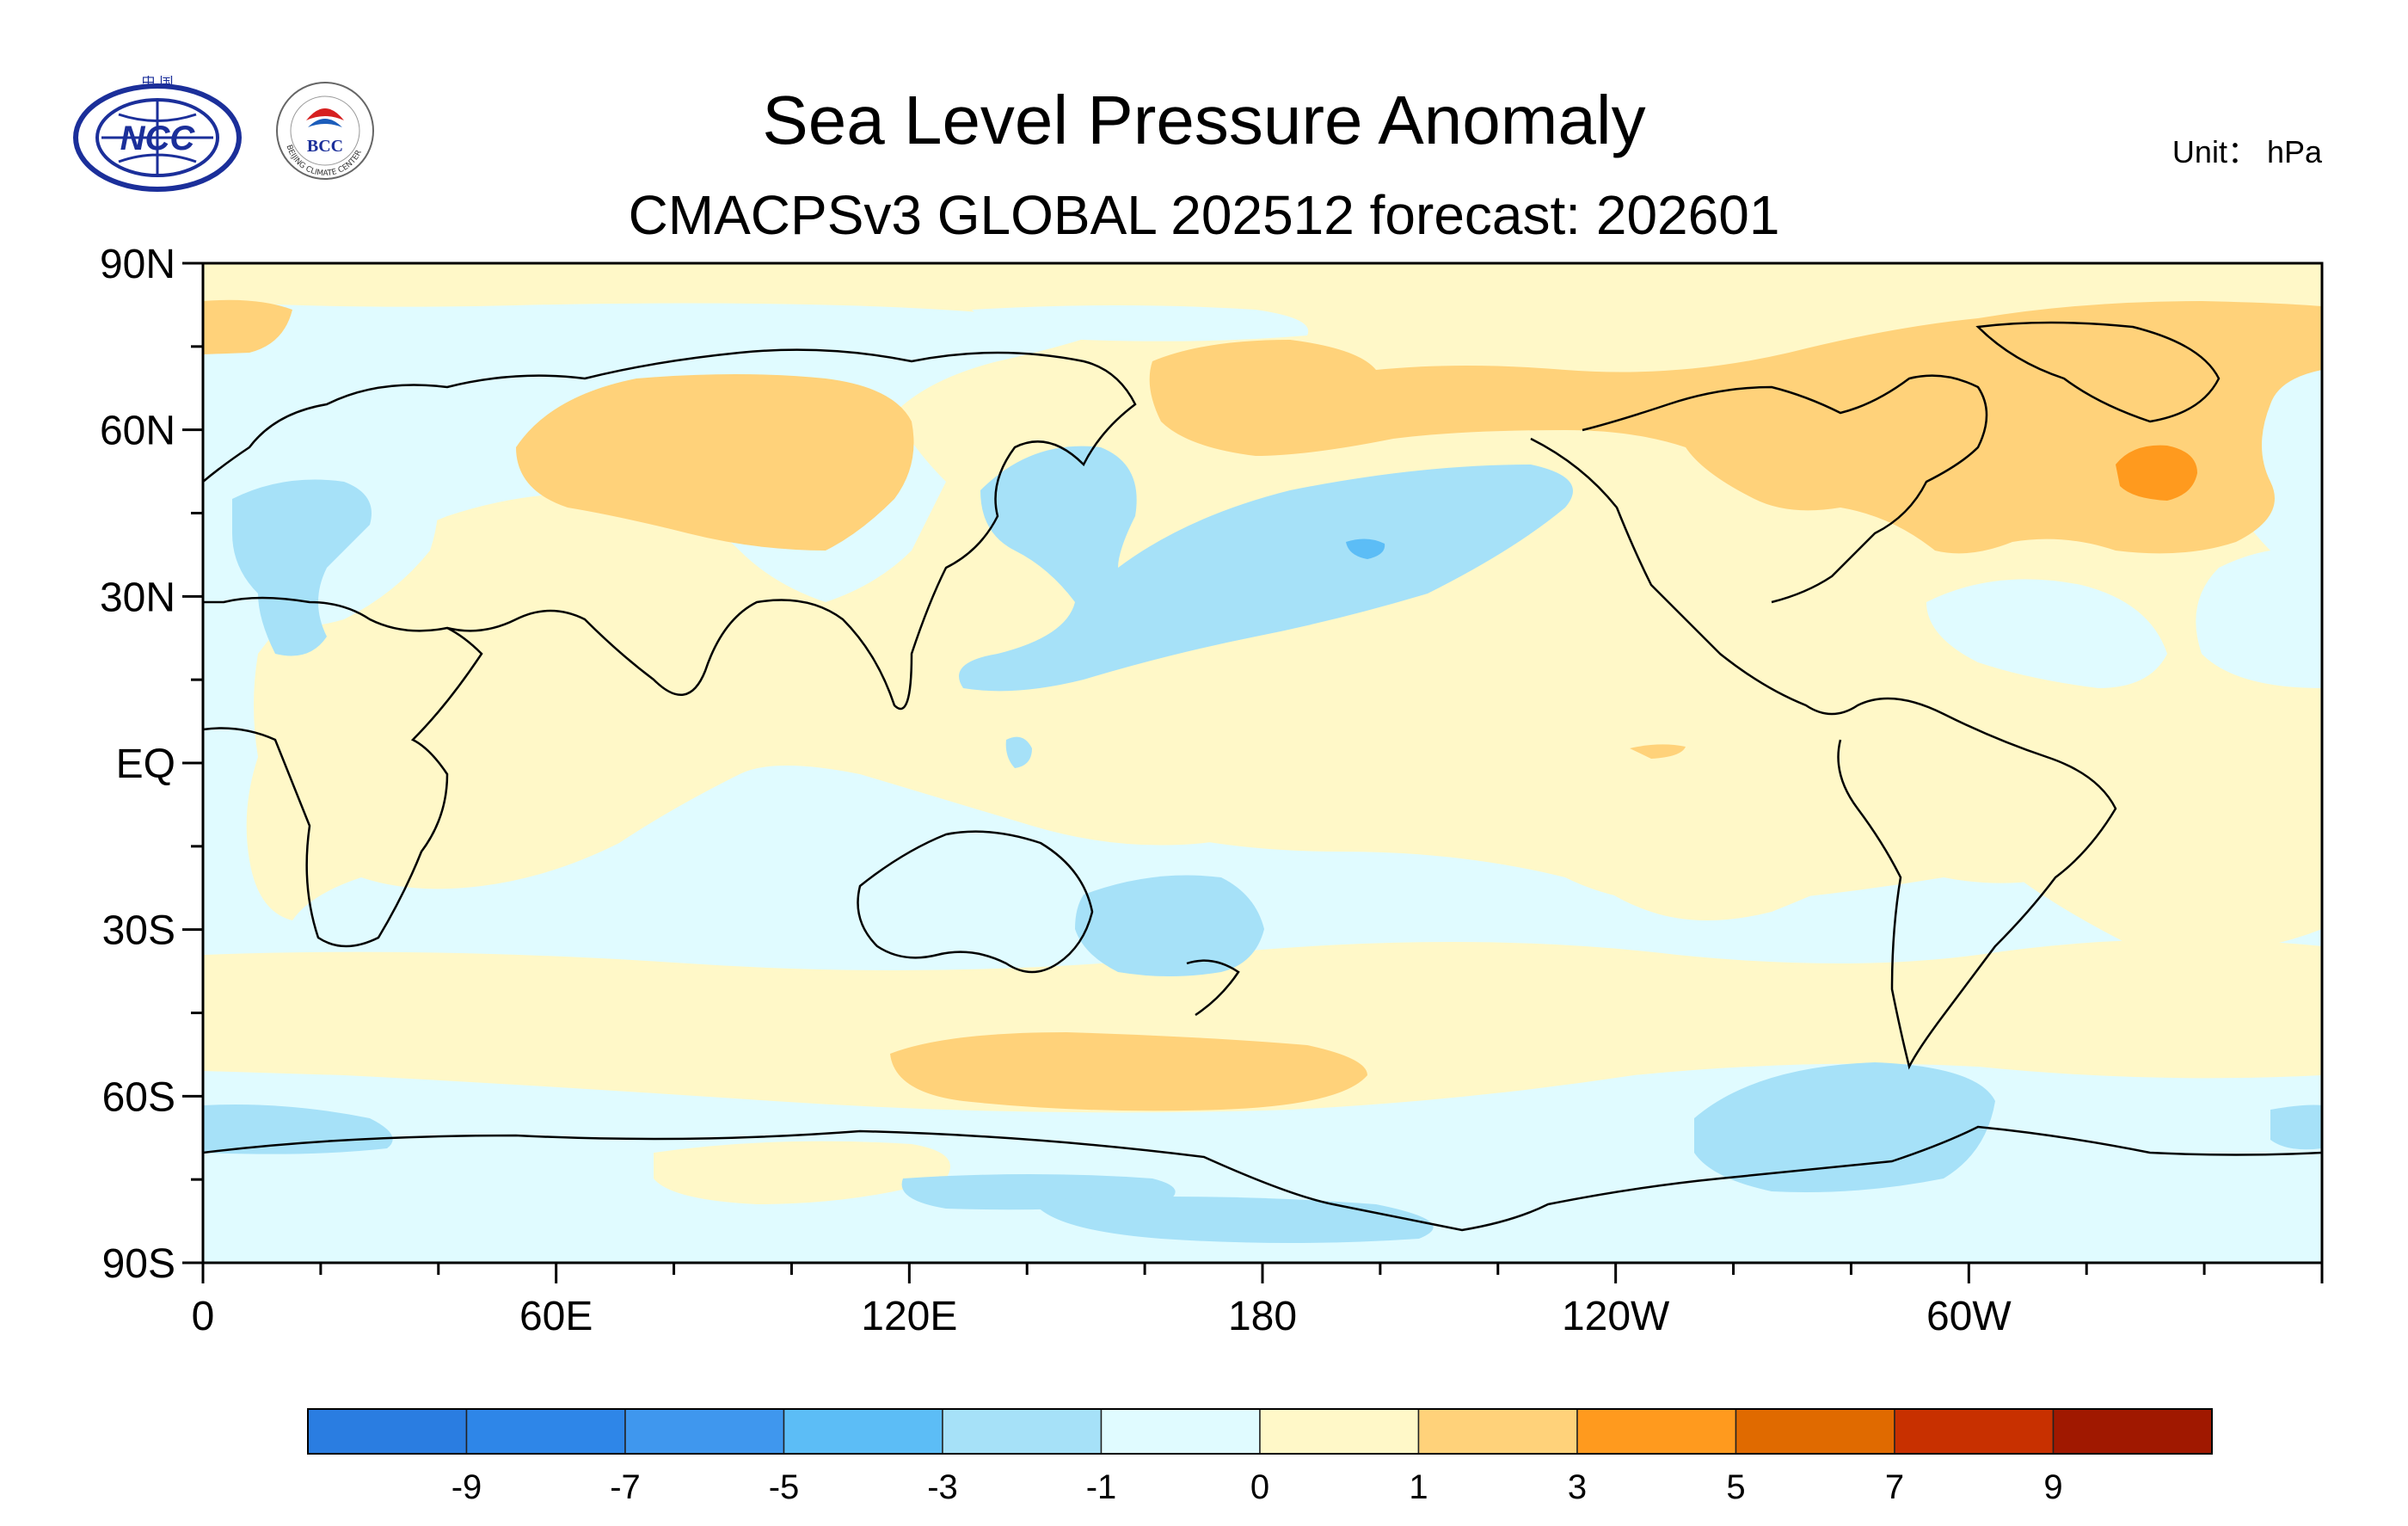 The image size is (2408, 1526). What do you see at coordinates (1736, 1487) in the screenshot?
I see `colorbar-label: 5` at bounding box center [1736, 1487].